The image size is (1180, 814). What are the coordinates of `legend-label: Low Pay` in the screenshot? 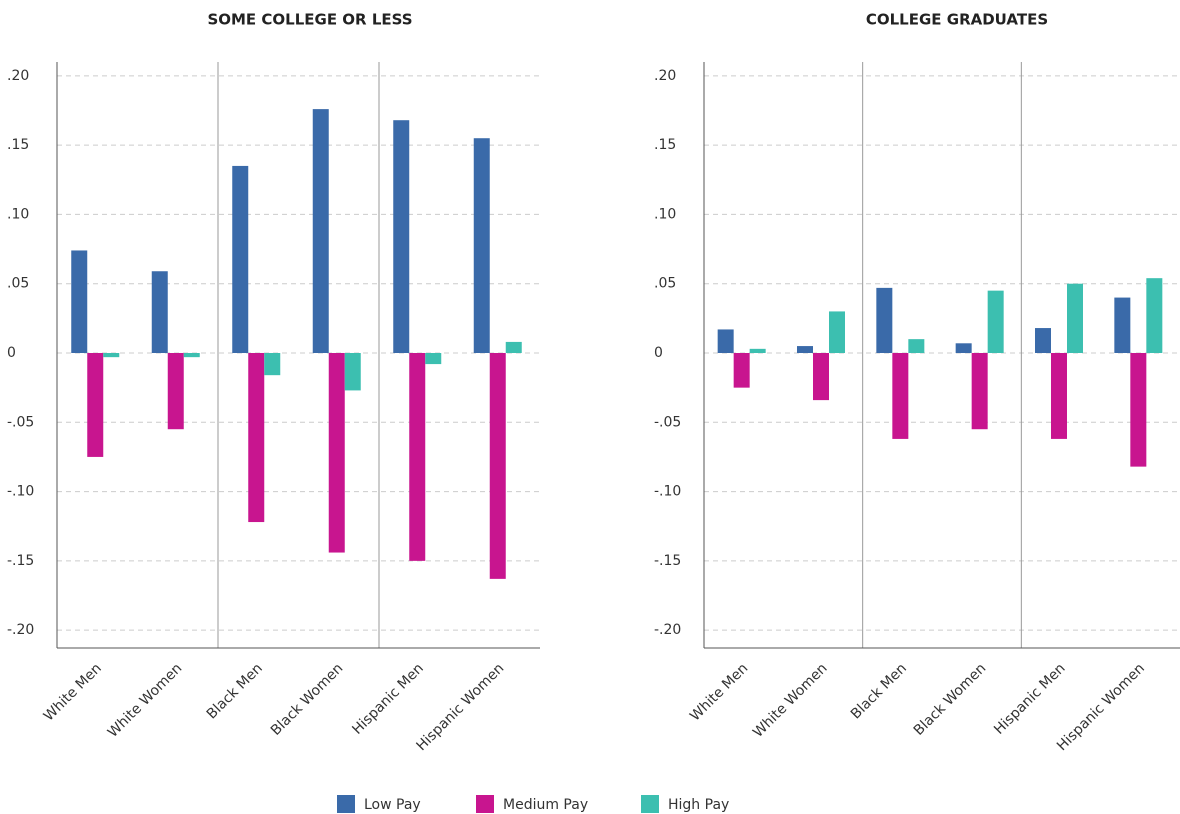 It's located at (392, 805).